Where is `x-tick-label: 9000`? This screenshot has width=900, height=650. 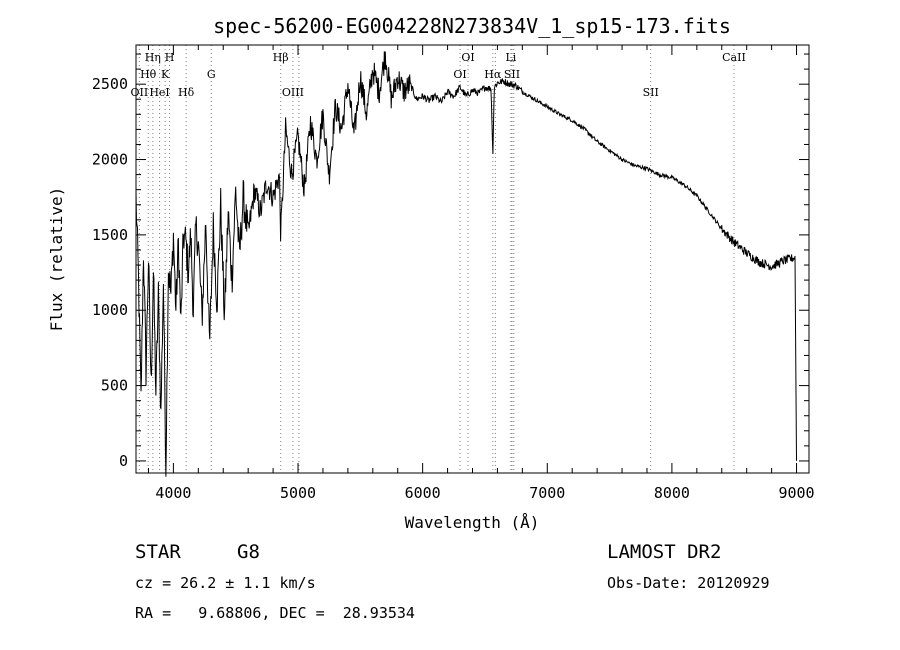
x-tick-label: 9000 is located at coordinates (796, 493).